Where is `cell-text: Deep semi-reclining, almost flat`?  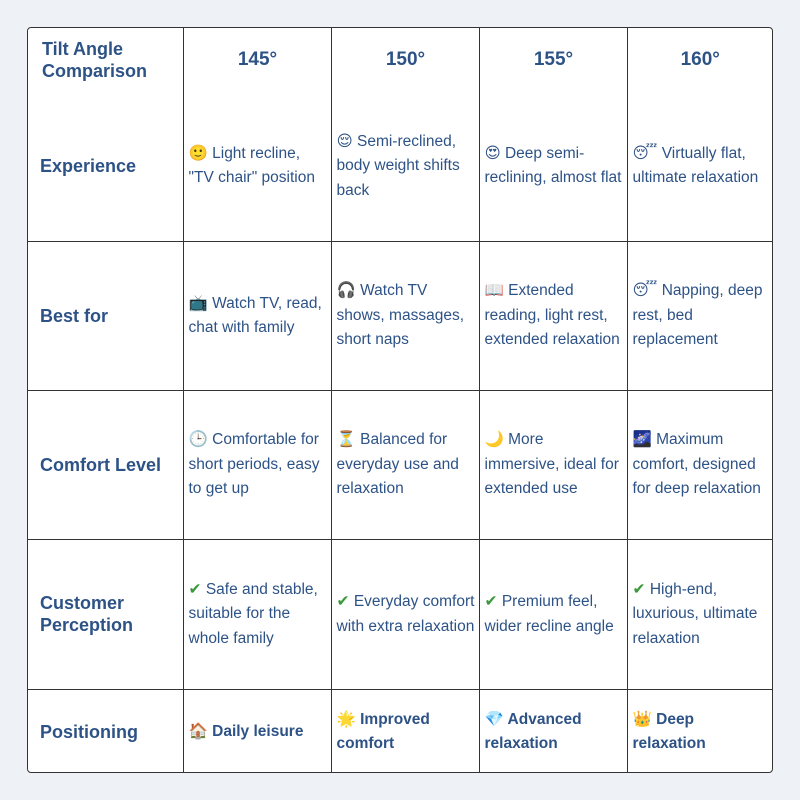 cell-text: Deep semi-reclining, almost flat is located at coordinates (553, 165).